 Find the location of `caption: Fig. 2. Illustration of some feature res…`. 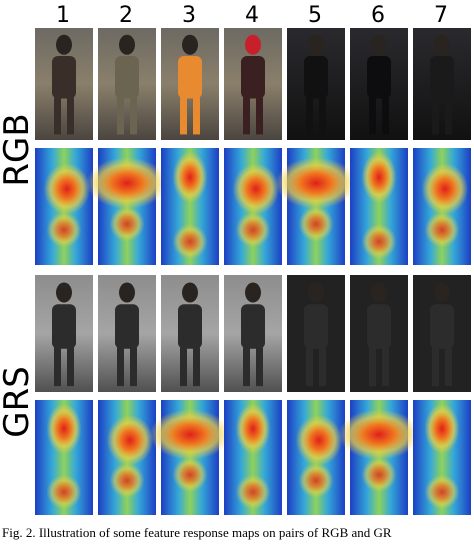

caption: Fig. 2. Illustration of some feature res… is located at coordinates (197, 532).